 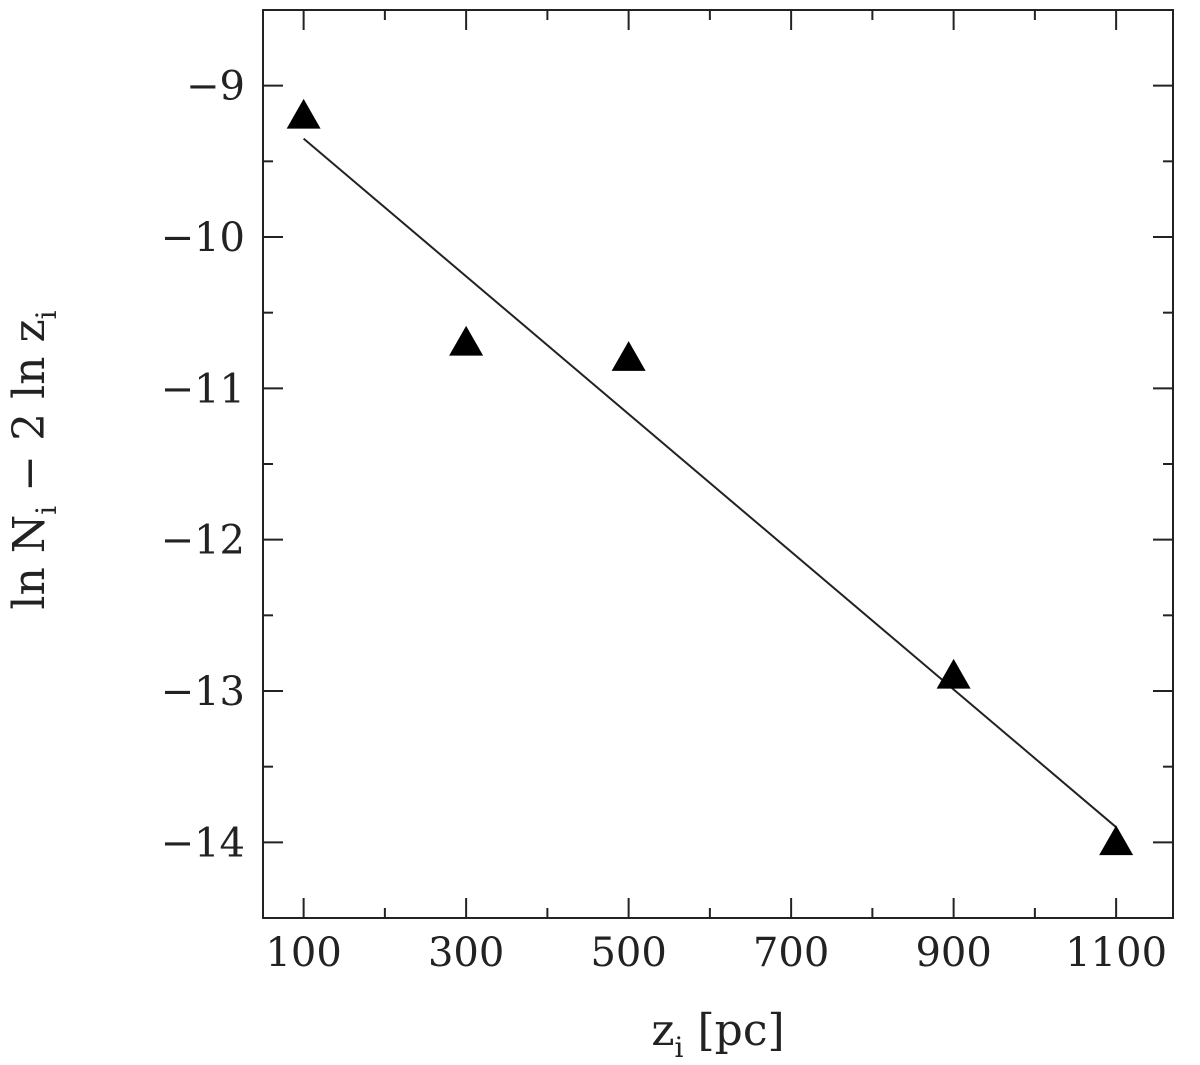 What do you see at coordinates (203, 692) in the screenshot?
I see `y-tick-label: −13` at bounding box center [203, 692].